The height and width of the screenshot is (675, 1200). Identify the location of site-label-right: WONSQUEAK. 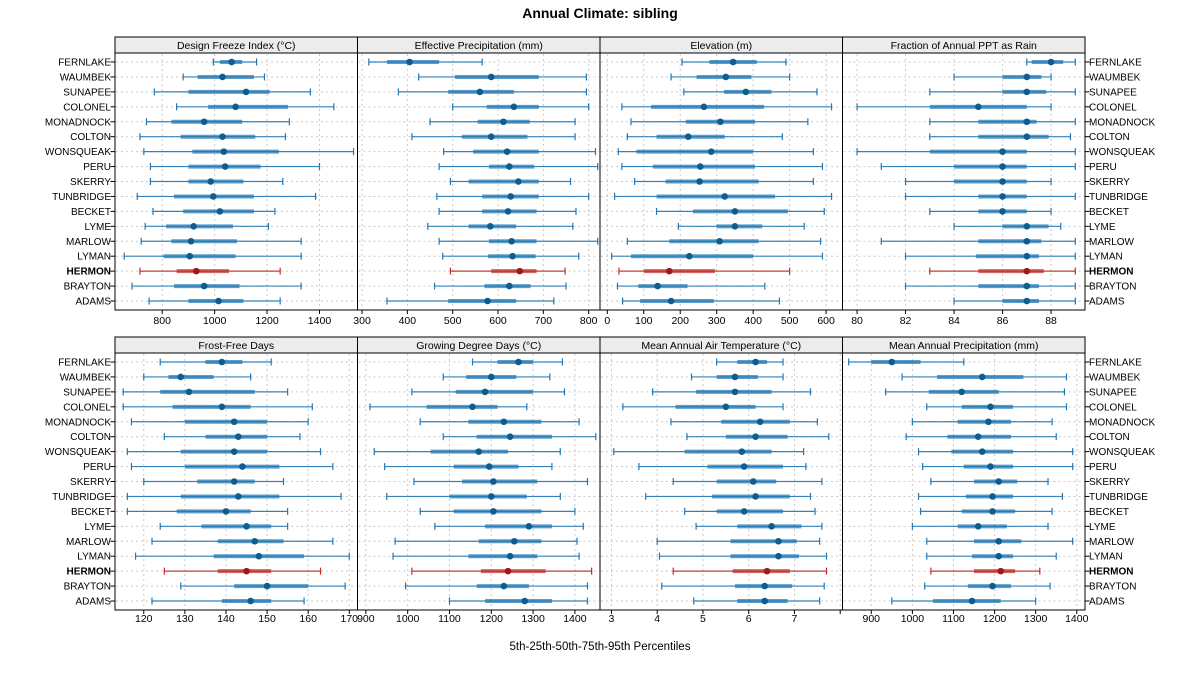
(1122, 152).